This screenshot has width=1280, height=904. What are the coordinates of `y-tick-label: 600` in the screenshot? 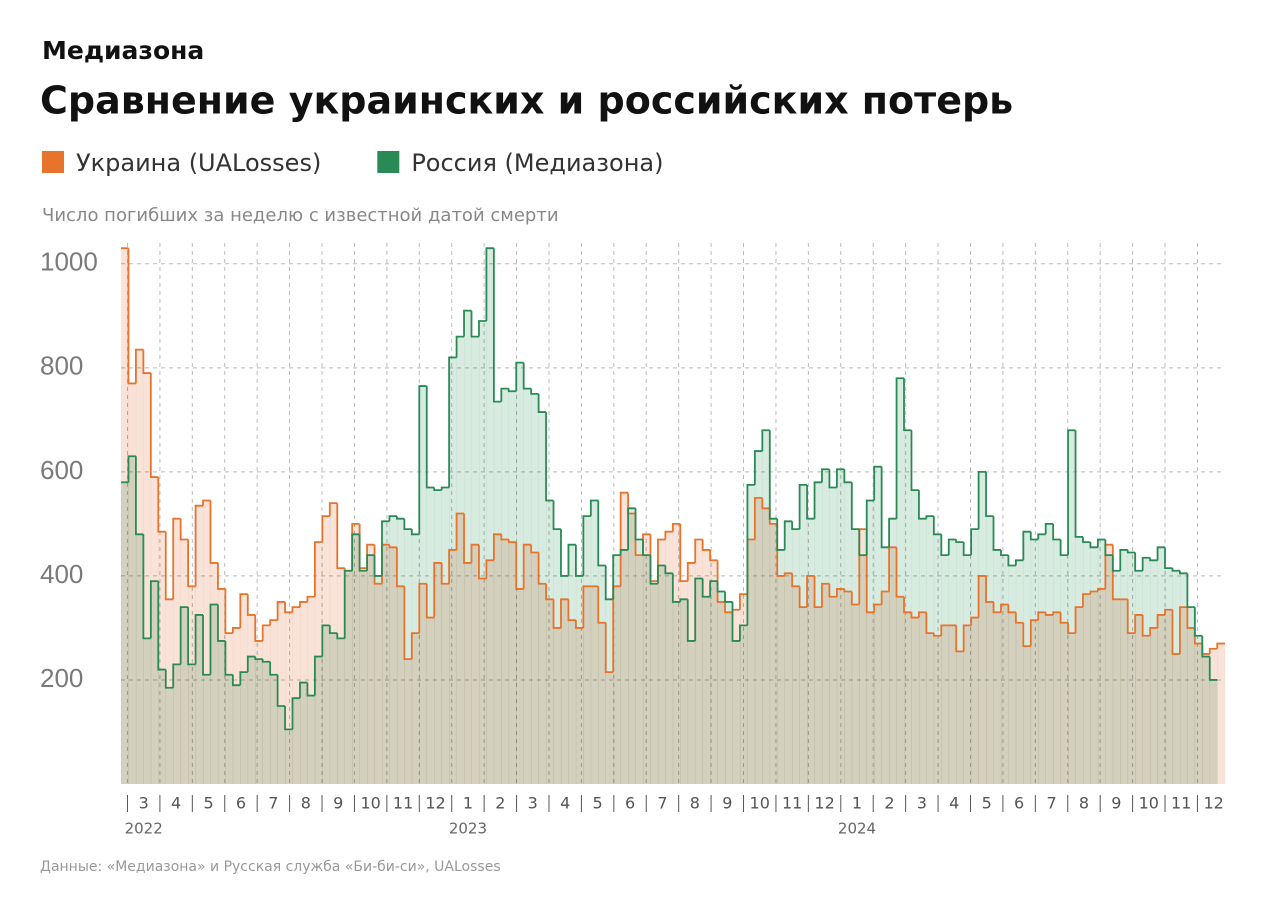 It's located at (61, 470).